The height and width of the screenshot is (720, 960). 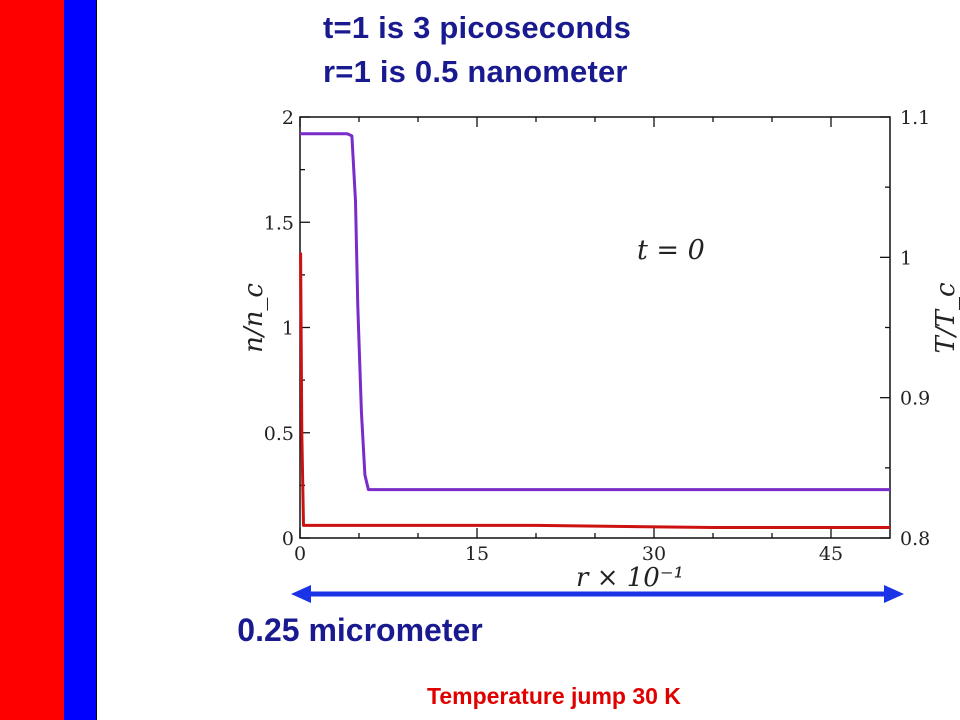 I want to click on y-left-tick-label: 1.5, so click(x=279, y=223).